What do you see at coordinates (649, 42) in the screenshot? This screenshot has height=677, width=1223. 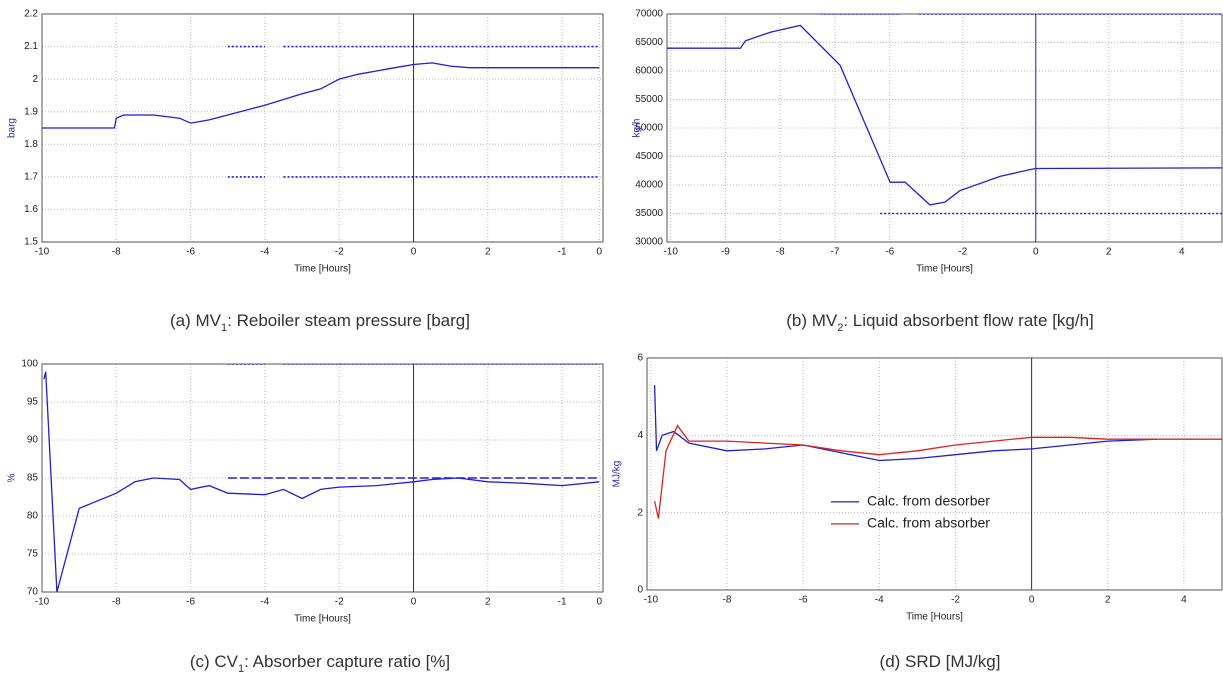 I see `y-tick-label: 65000` at bounding box center [649, 42].